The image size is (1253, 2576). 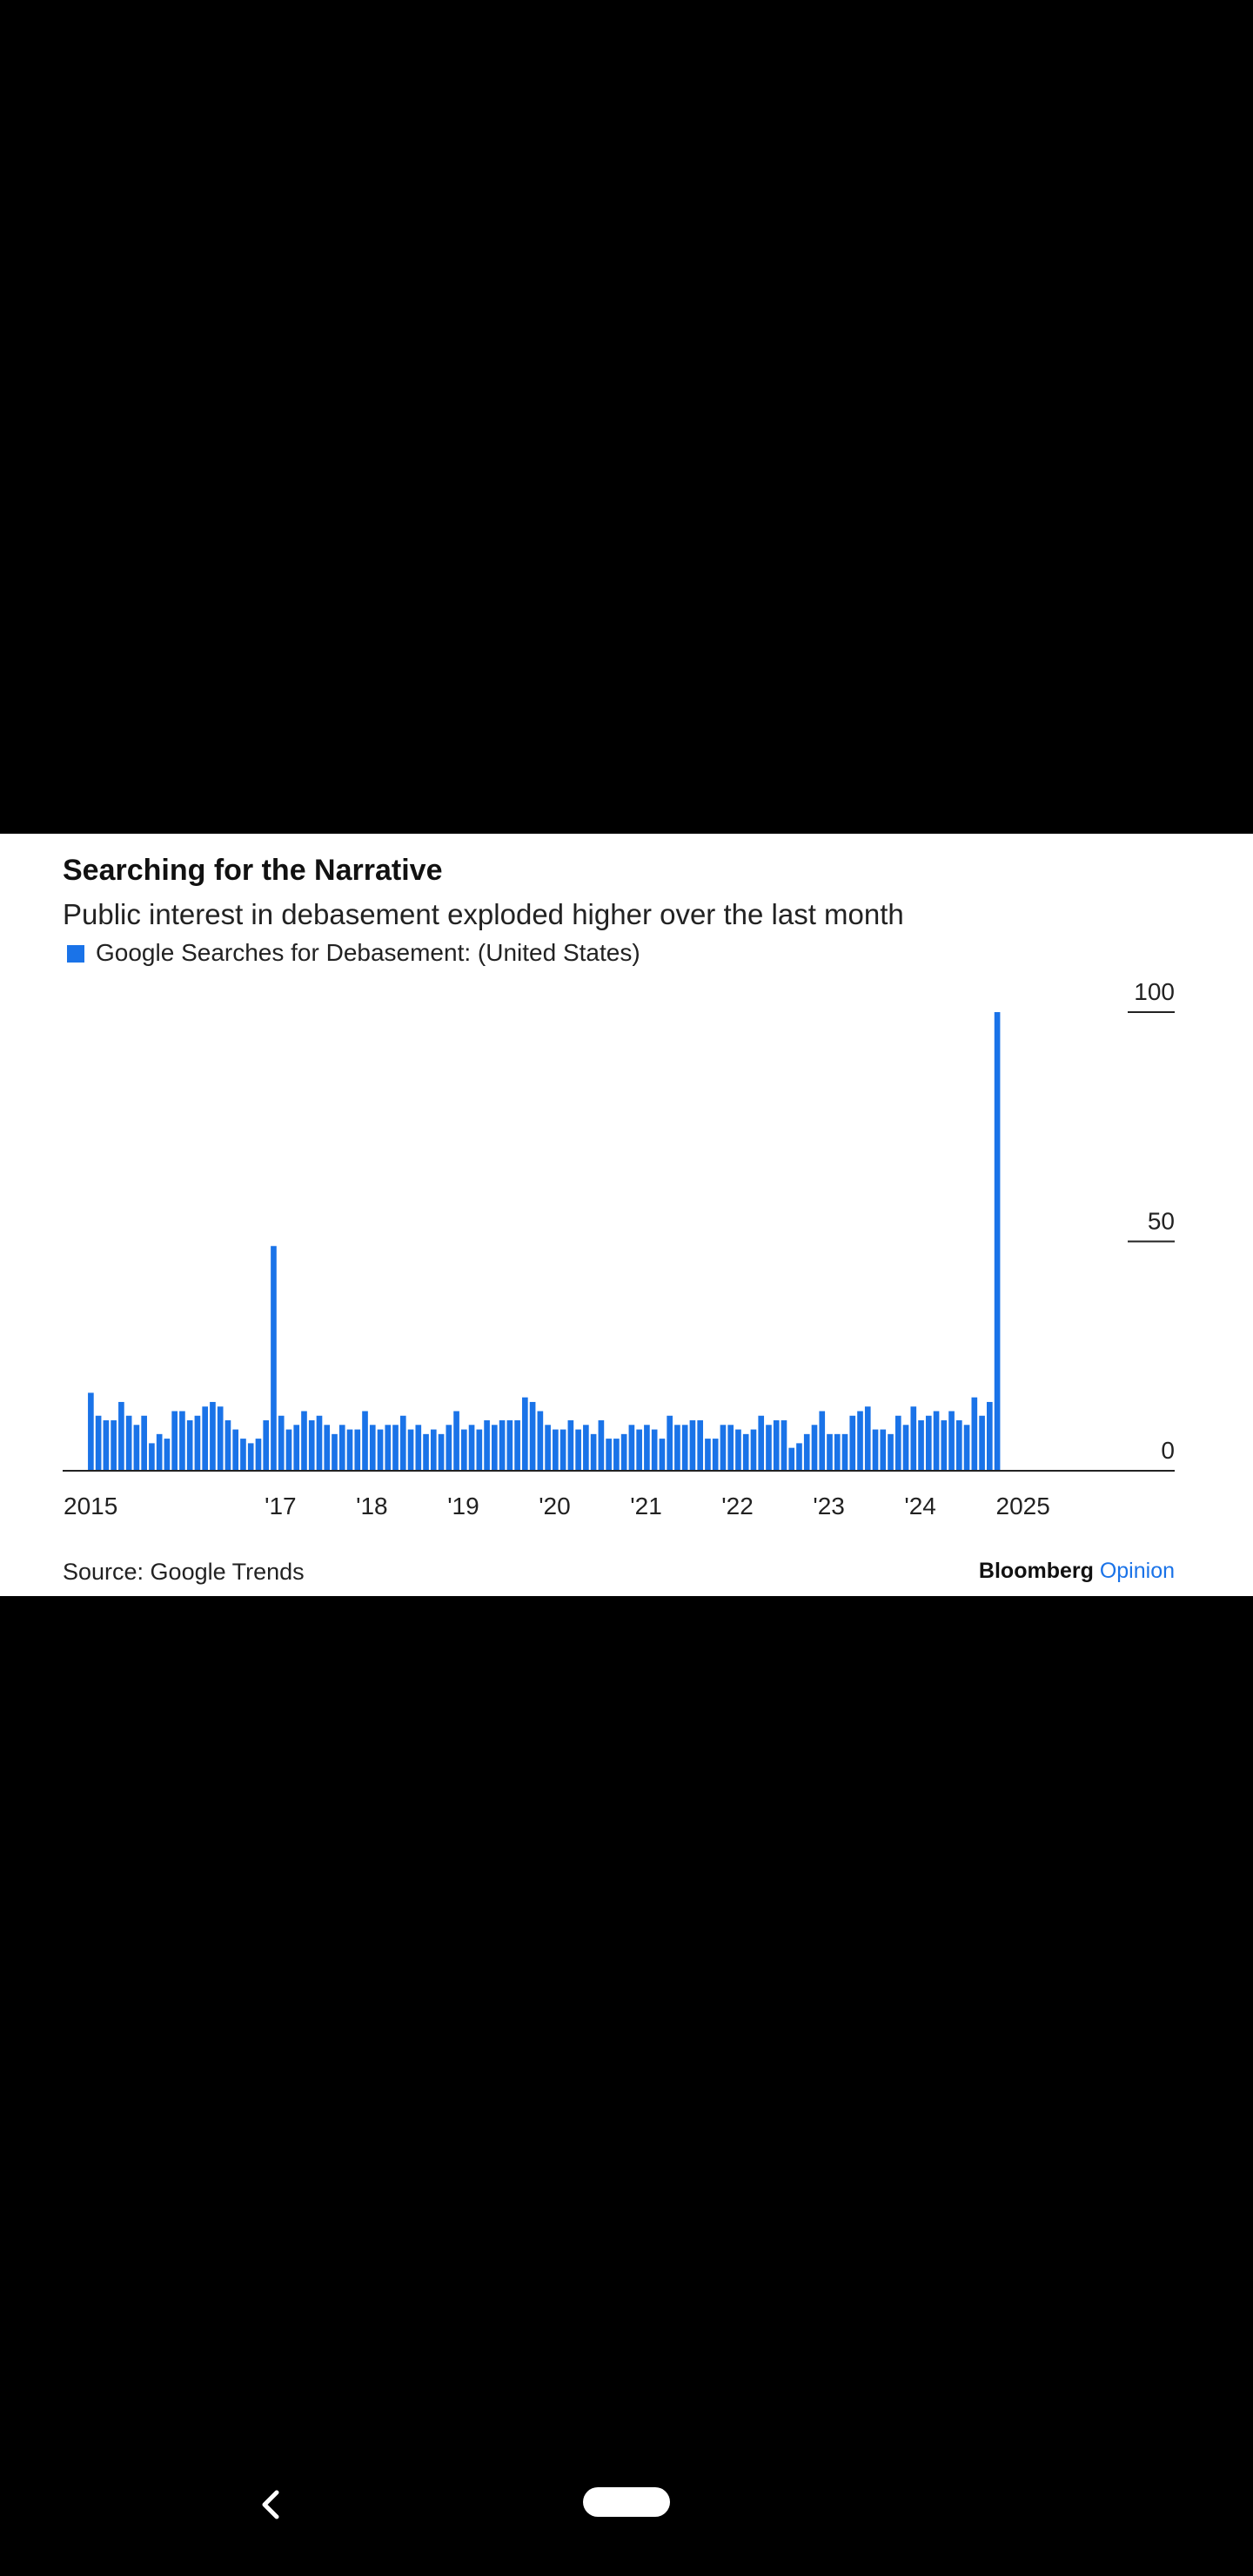 What do you see at coordinates (271, 2504) in the screenshot?
I see `back-button` at bounding box center [271, 2504].